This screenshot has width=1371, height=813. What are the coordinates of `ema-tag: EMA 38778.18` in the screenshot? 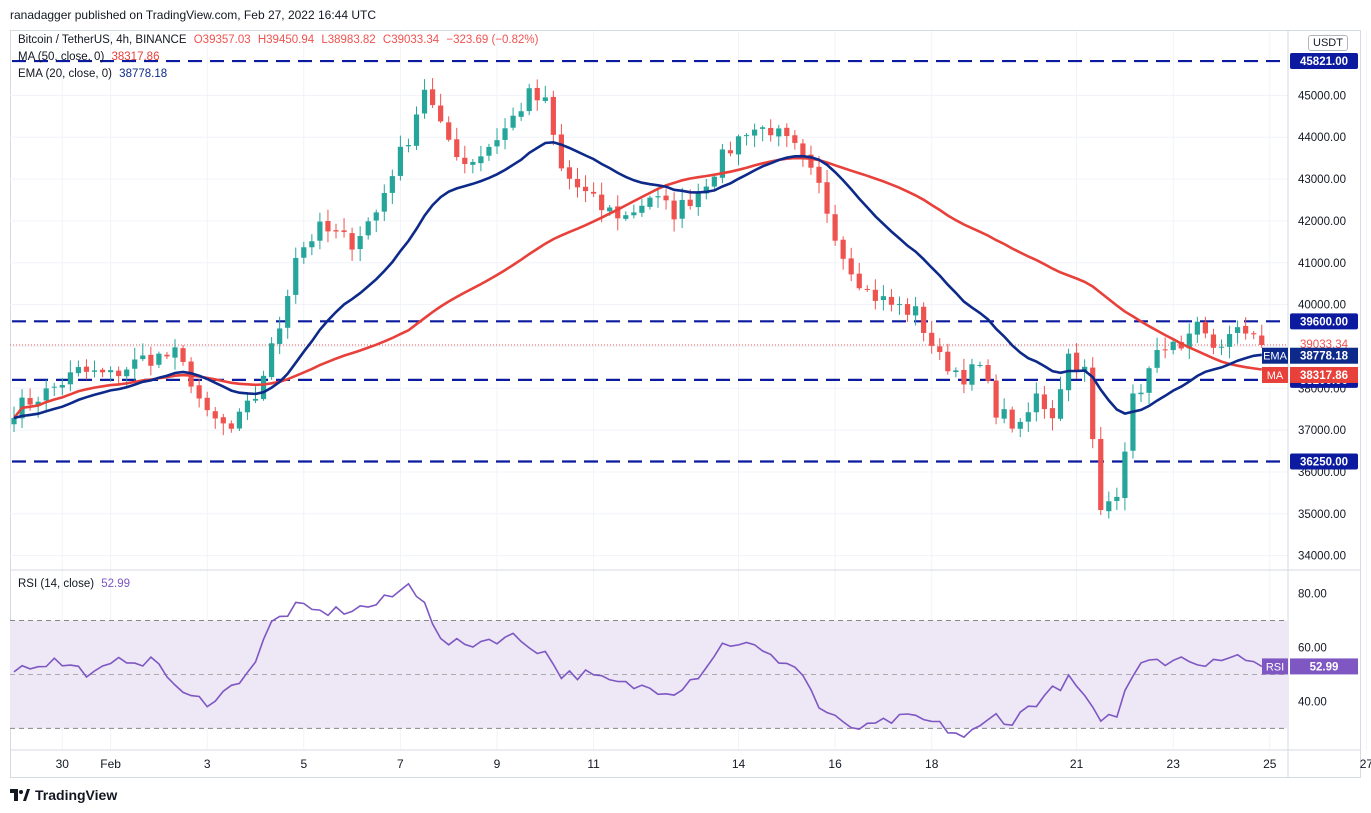 It's located at (1310, 355).